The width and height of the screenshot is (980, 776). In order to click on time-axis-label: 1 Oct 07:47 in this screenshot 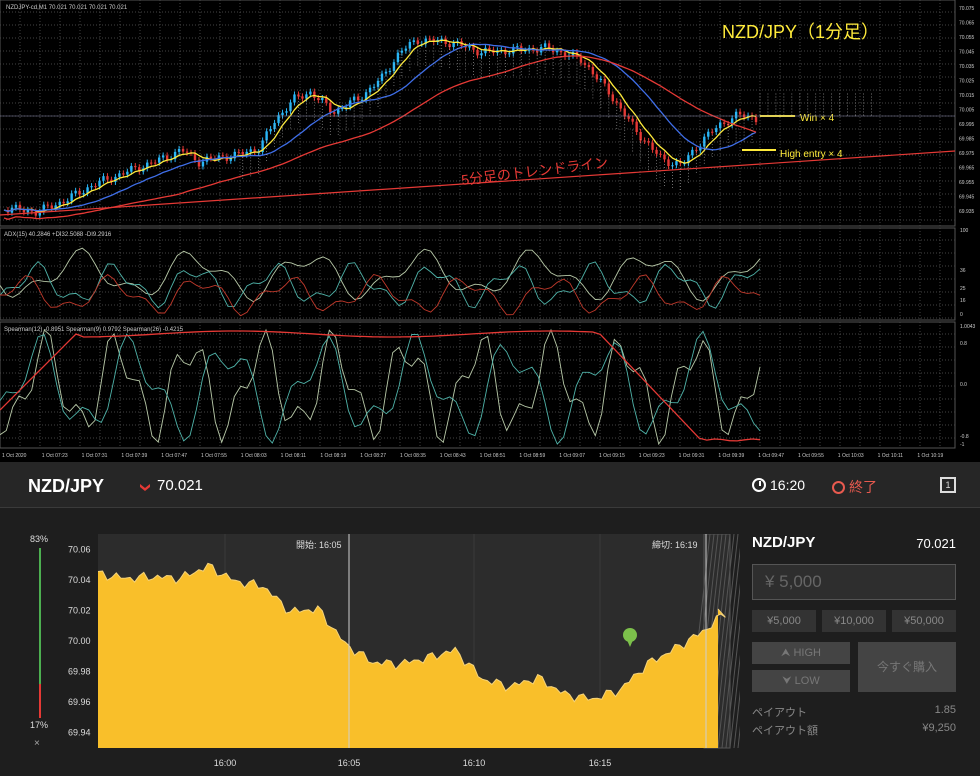, I will do `click(174, 456)`.